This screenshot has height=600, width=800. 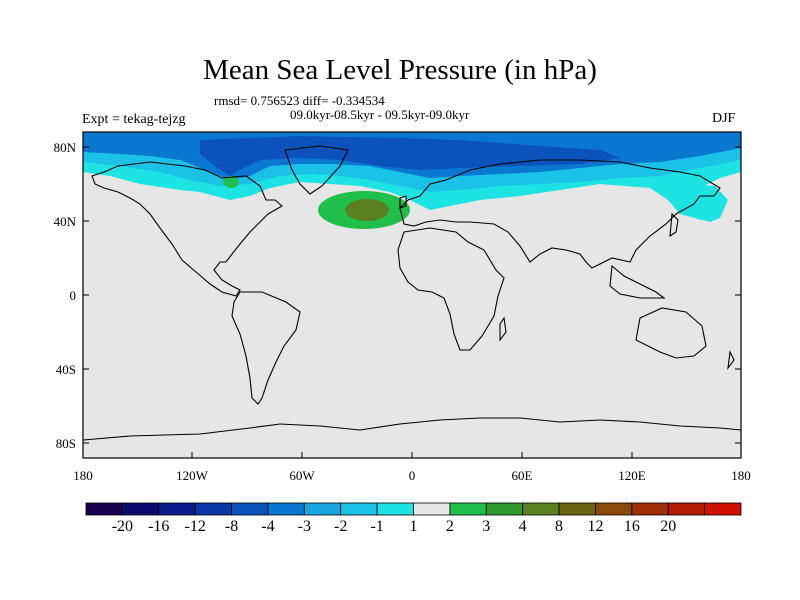 What do you see at coordinates (231, 182) in the screenshot?
I see `positive-anomaly-small` at bounding box center [231, 182].